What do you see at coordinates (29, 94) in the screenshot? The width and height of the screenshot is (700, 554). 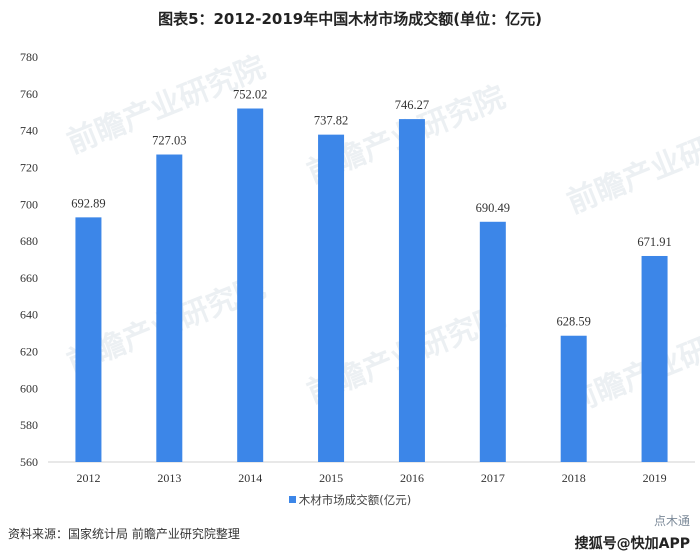 I see `y-tick-label: 760` at bounding box center [29, 94].